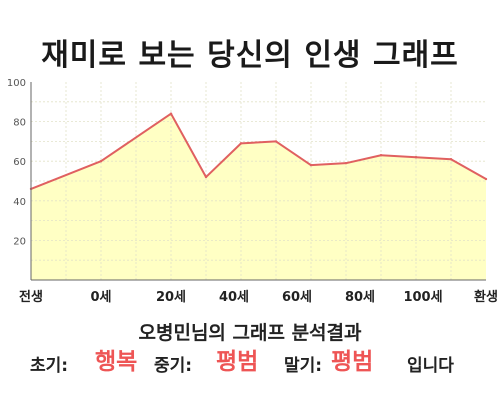 This screenshot has width=500, height=400. I want to click on early-label: 초기:, so click(49, 366).